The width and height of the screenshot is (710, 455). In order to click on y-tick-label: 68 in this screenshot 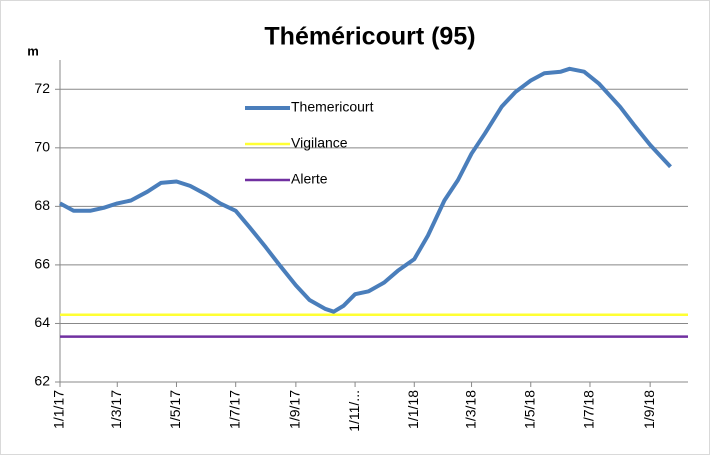, I will do `click(42, 205)`.